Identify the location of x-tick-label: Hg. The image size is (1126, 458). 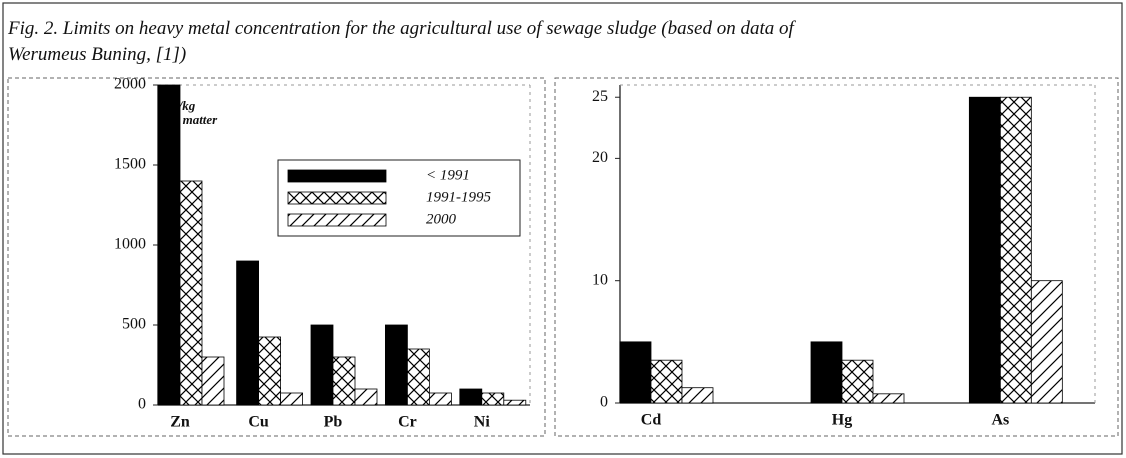
(842, 420).